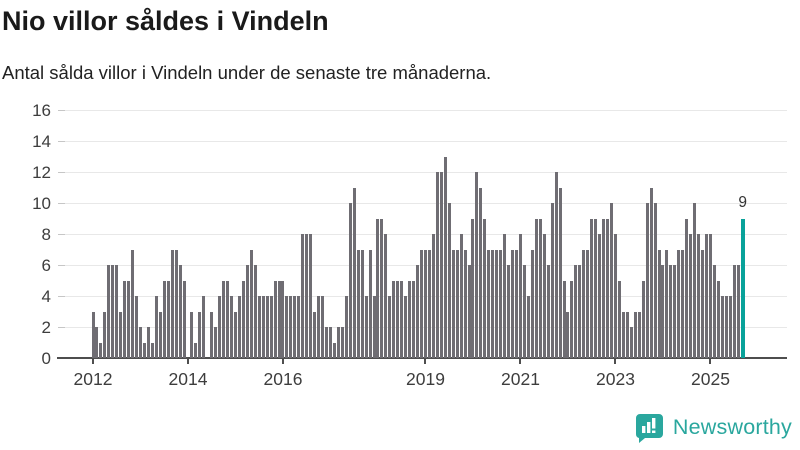 The width and height of the screenshot is (800, 450). Describe the element at coordinates (520, 379) in the screenshot. I see `x-tick-label: 2021` at that location.